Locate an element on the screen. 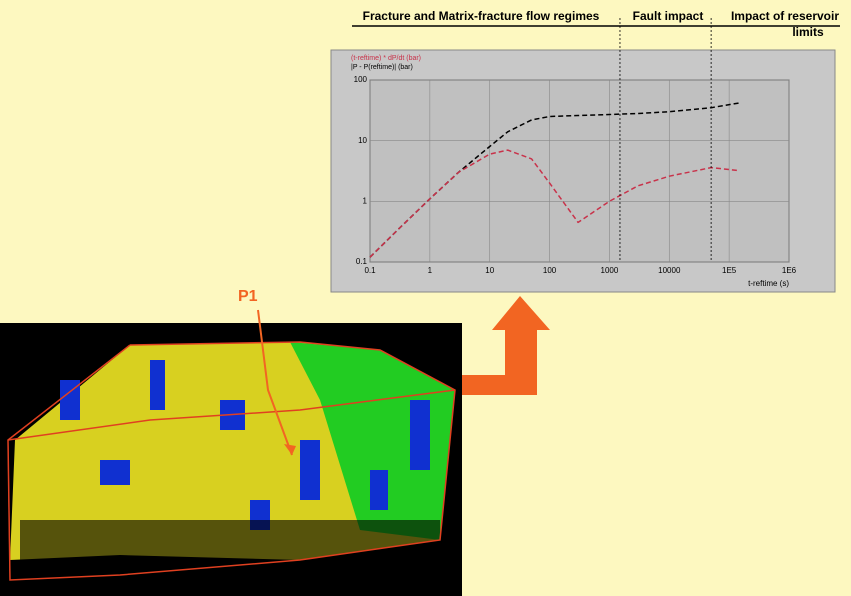  legend-entry: (t-reftime) * dP/dt (bar) is located at coordinates (386, 58).